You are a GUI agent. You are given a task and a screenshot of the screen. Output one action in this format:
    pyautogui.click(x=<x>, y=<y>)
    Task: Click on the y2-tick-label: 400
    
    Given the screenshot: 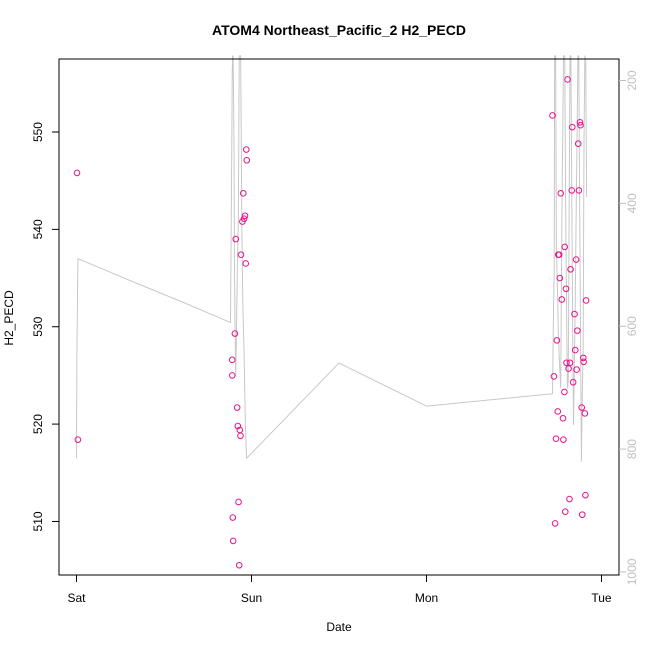 What is the action you would take?
    pyautogui.click(x=632, y=203)
    